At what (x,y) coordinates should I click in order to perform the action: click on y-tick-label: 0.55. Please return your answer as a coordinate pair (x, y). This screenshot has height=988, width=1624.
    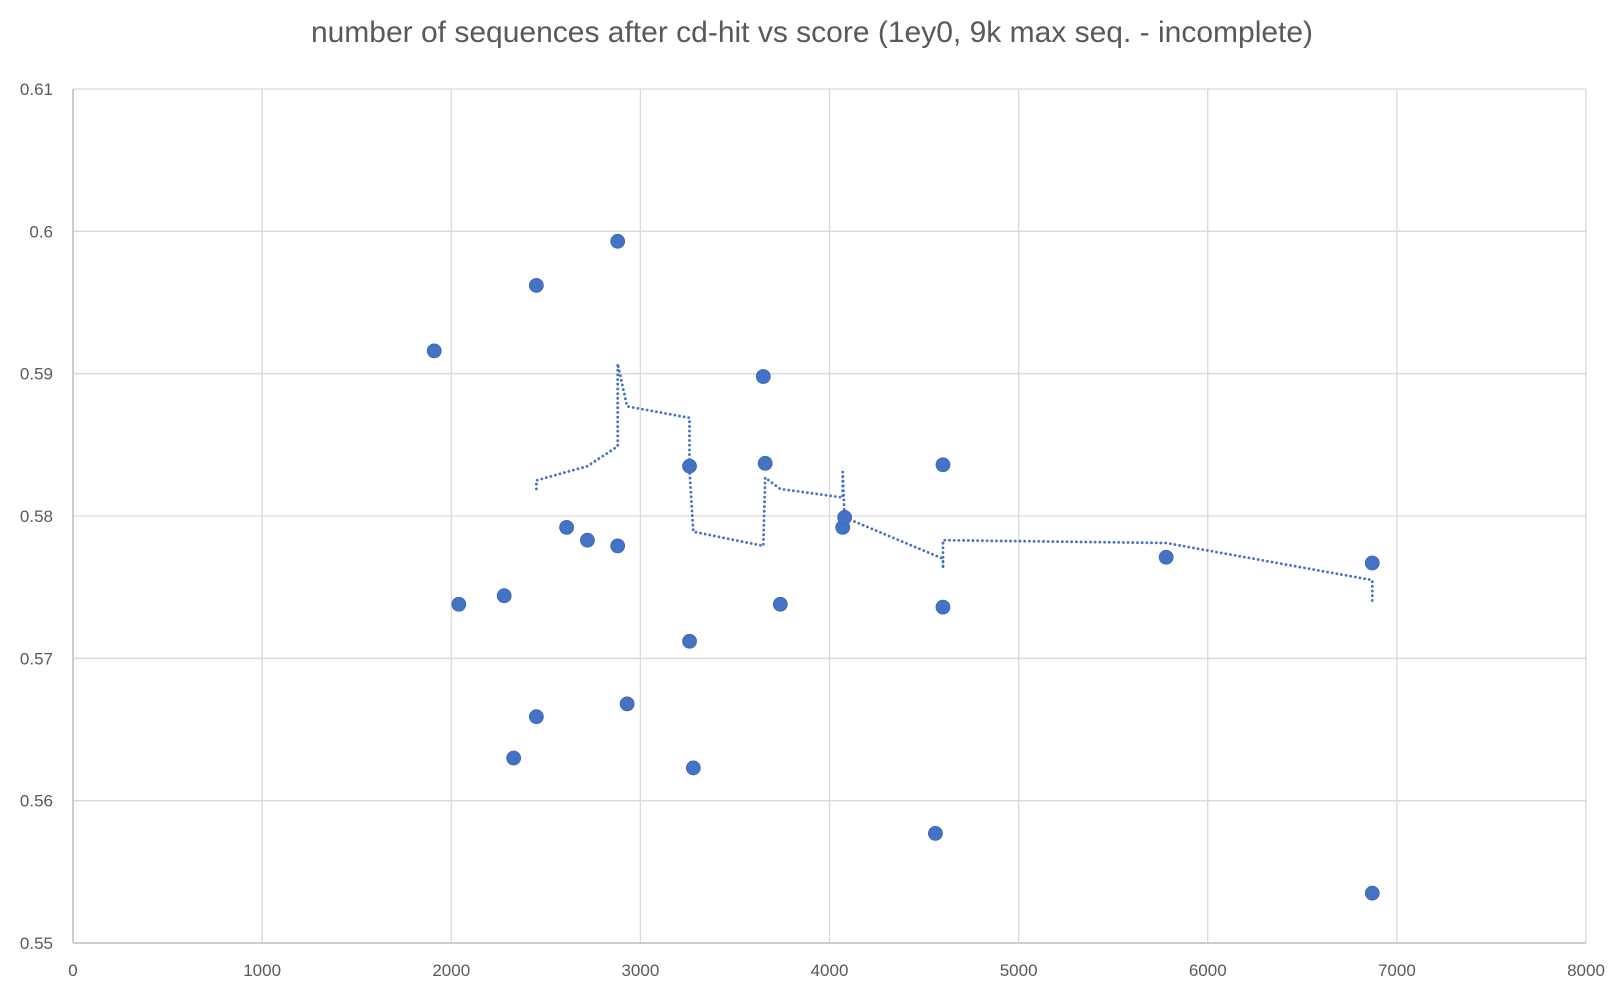
    Looking at the image, I should click on (36, 943).